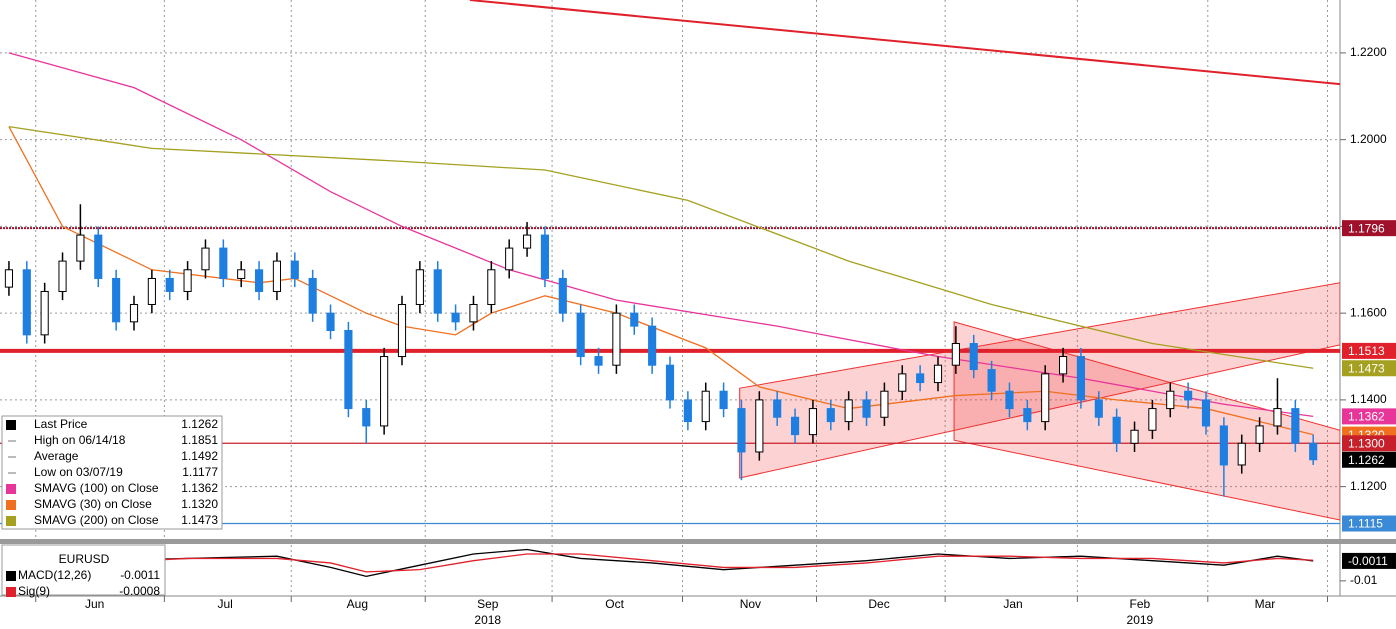 Image resolution: width=1396 pixels, height=629 pixels. What do you see at coordinates (199, 456) in the screenshot?
I see `legend-value: 1.1492` at bounding box center [199, 456].